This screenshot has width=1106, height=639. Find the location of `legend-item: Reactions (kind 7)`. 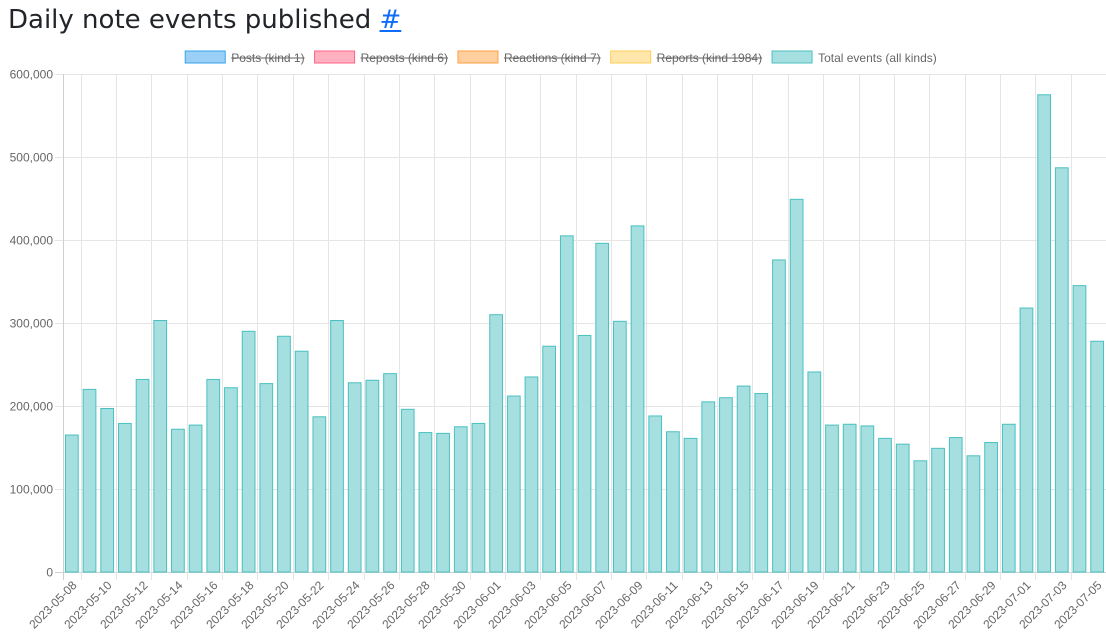

legend-item: Reactions (kind 7) is located at coordinates (529, 57).